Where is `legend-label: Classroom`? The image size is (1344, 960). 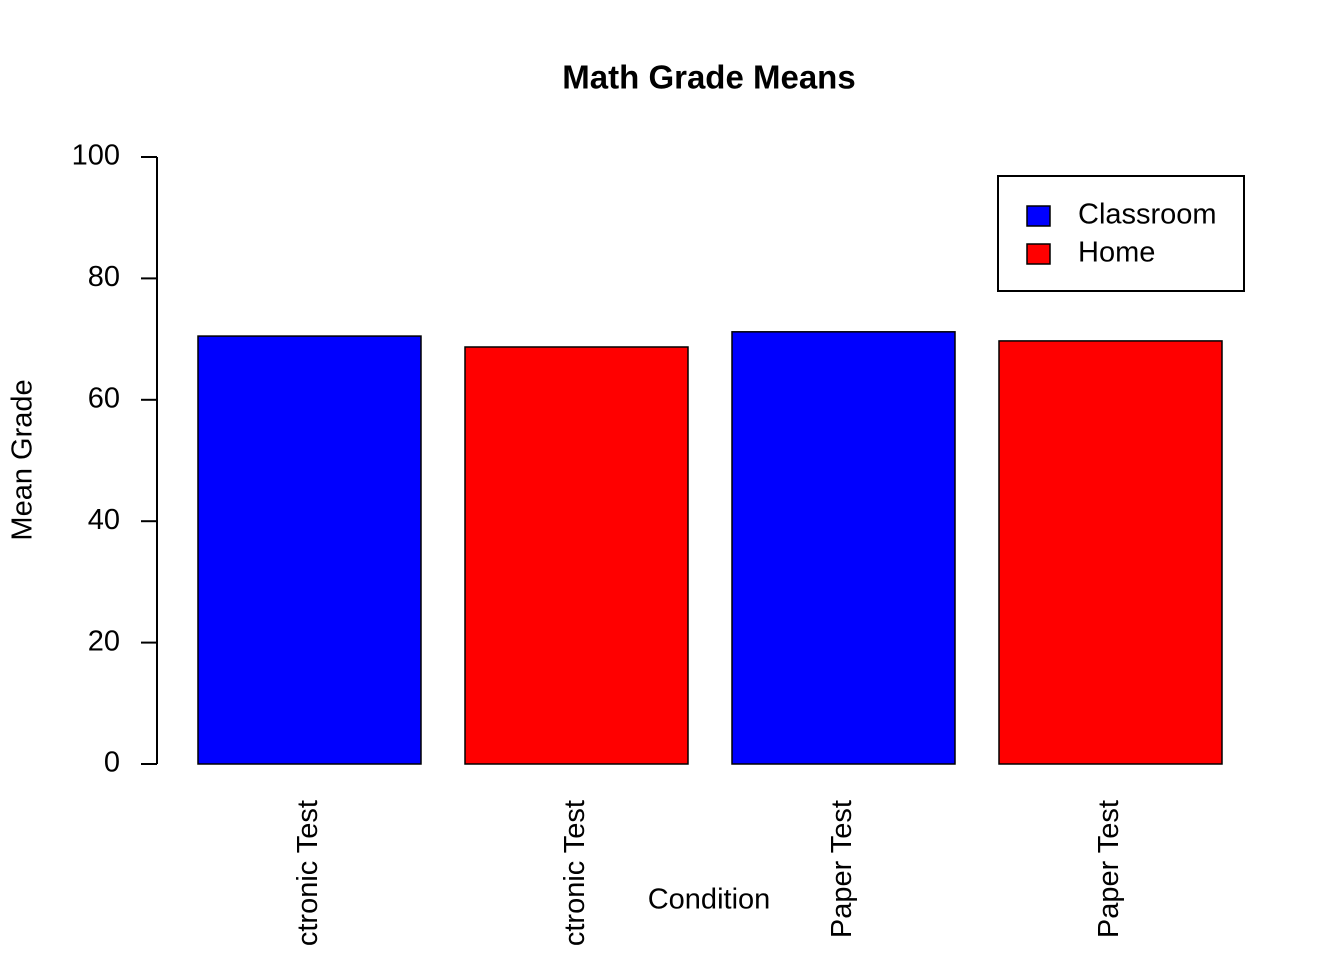
legend-label: Classroom is located at coordinates (1147, 215).